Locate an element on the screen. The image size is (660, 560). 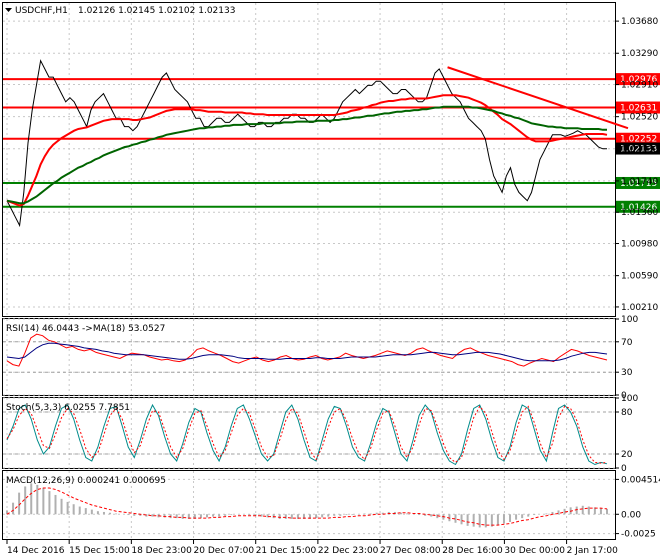
level-price-label: 1.02976 is located at coordinates (638, 80).